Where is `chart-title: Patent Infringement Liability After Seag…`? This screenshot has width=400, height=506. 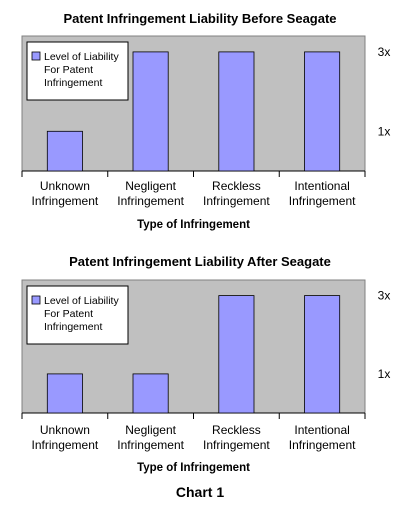 chart-title: Patent Infringement Liability After Seag… is located at coordinates (200, 261).